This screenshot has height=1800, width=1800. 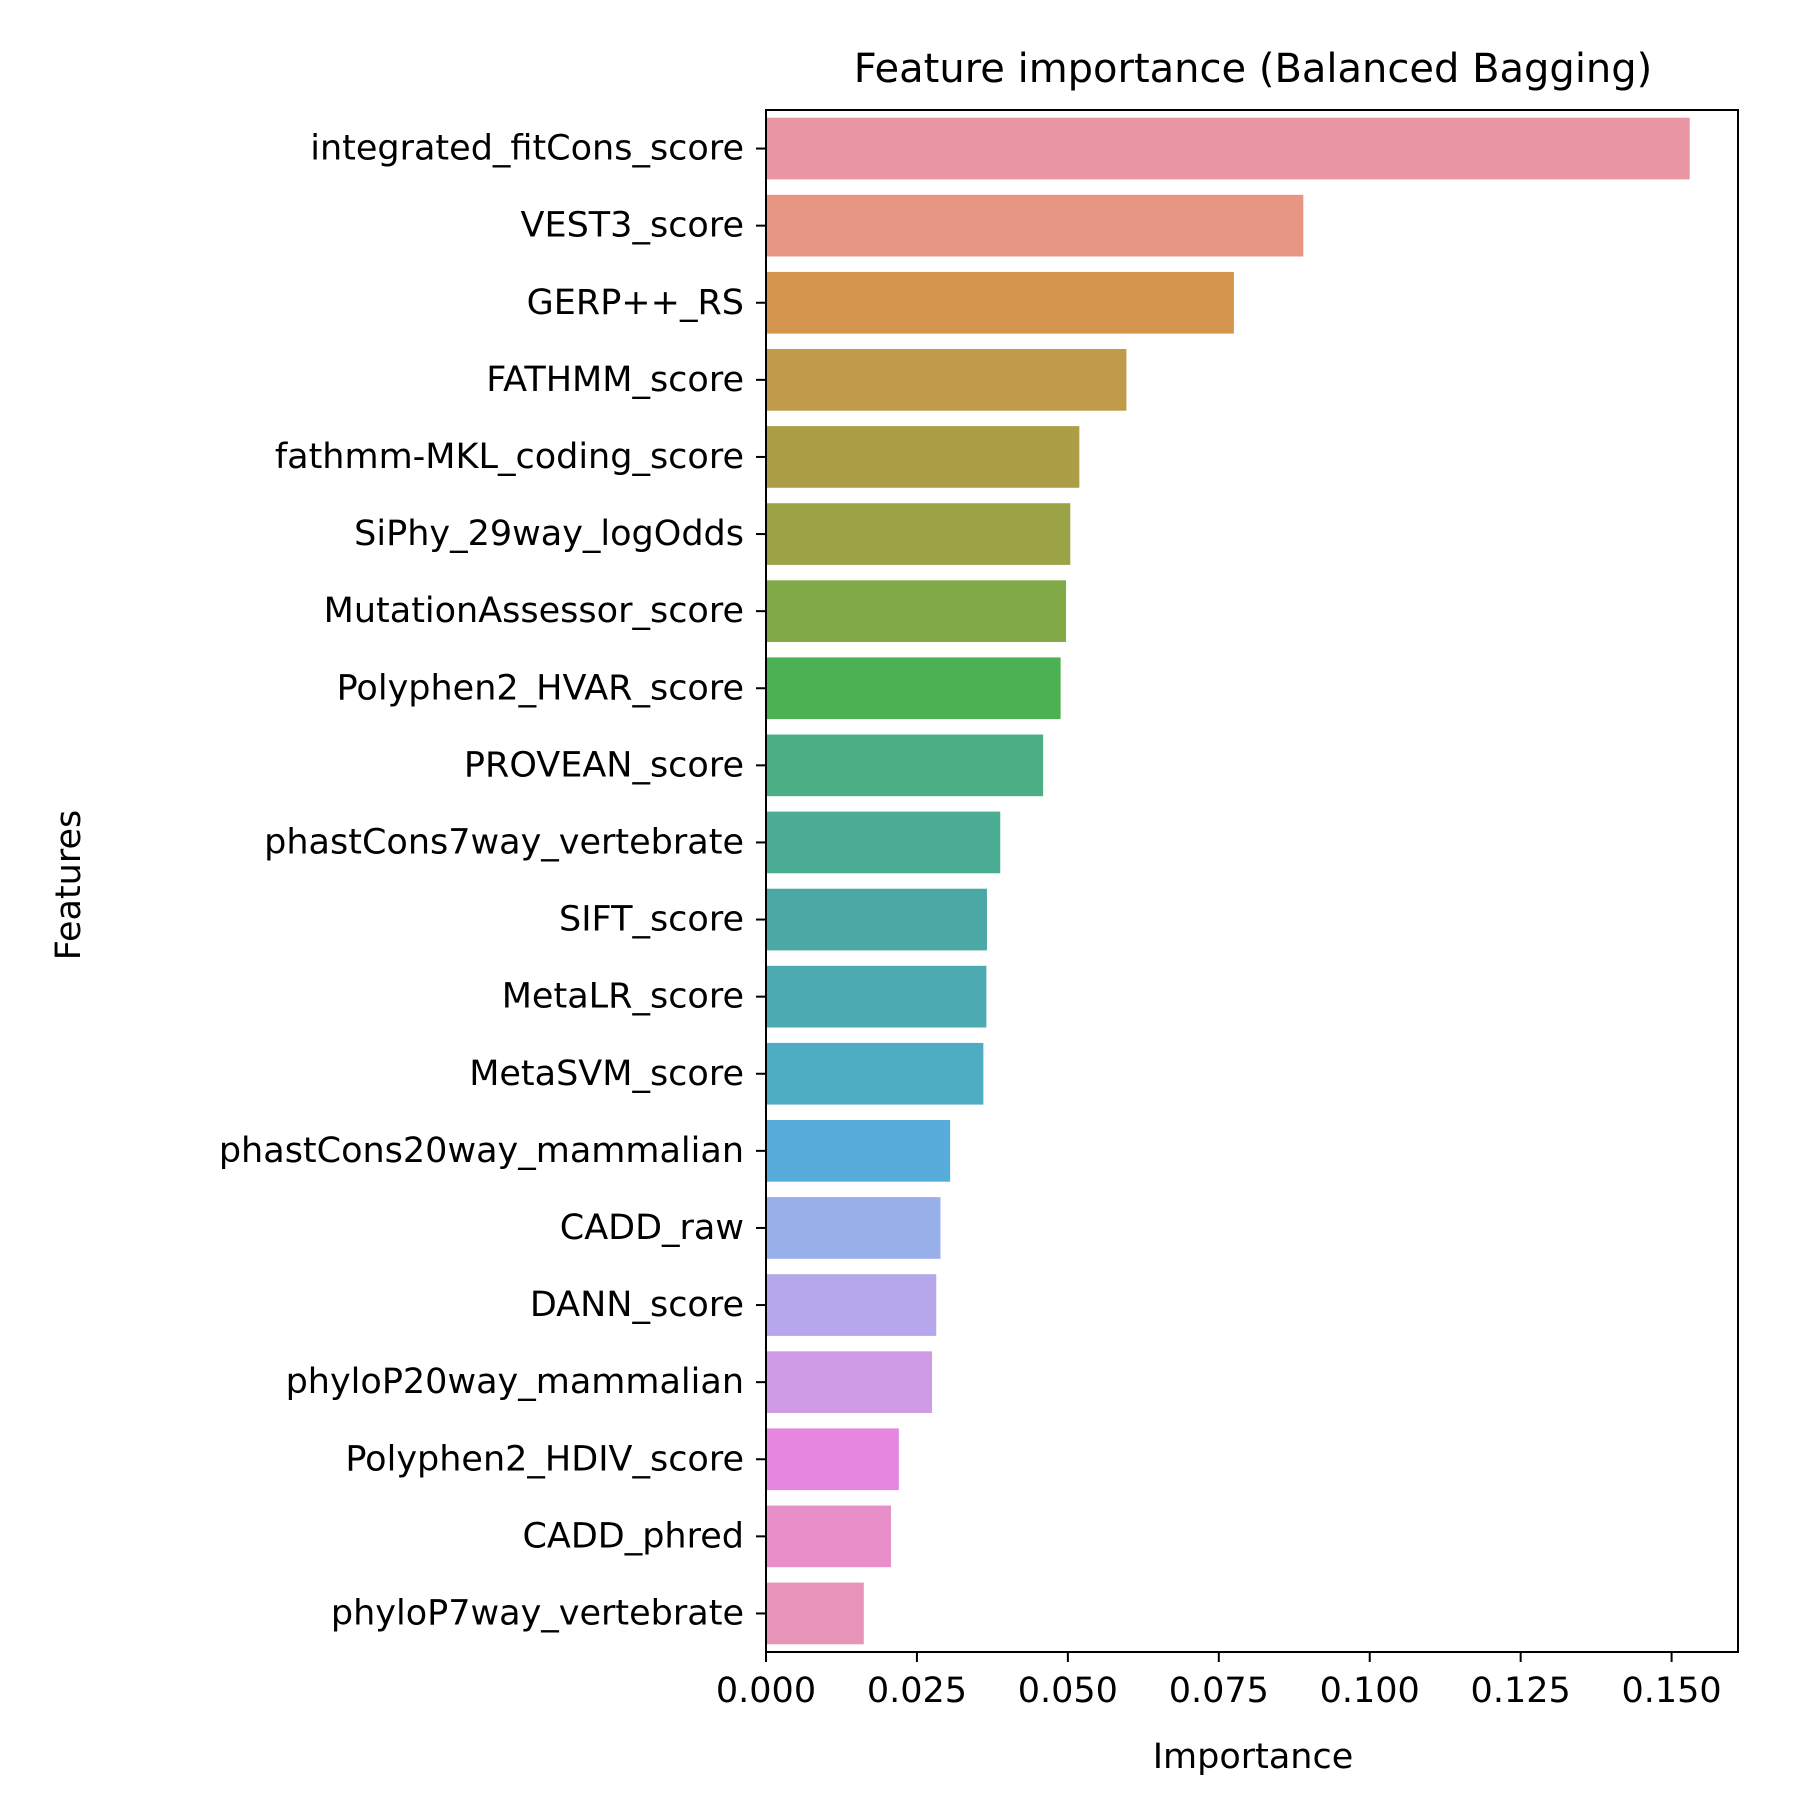 What do you see at coordinates (537, 1613) in the screenshot?
I see `y-tick-label: phyloP7way_vertebrate` at bounding box center [537, 1613].